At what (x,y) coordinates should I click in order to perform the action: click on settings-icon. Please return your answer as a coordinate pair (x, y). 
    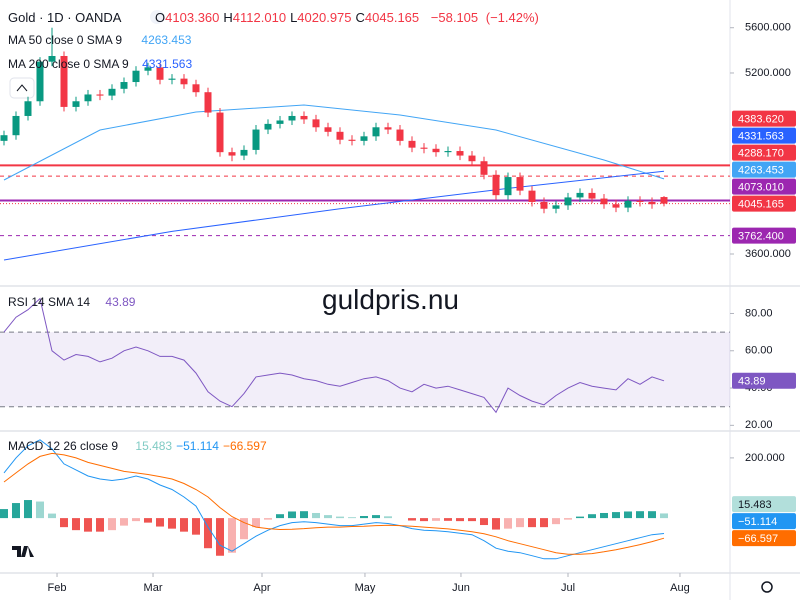
    Looking at the image, I should click on (767, 587).